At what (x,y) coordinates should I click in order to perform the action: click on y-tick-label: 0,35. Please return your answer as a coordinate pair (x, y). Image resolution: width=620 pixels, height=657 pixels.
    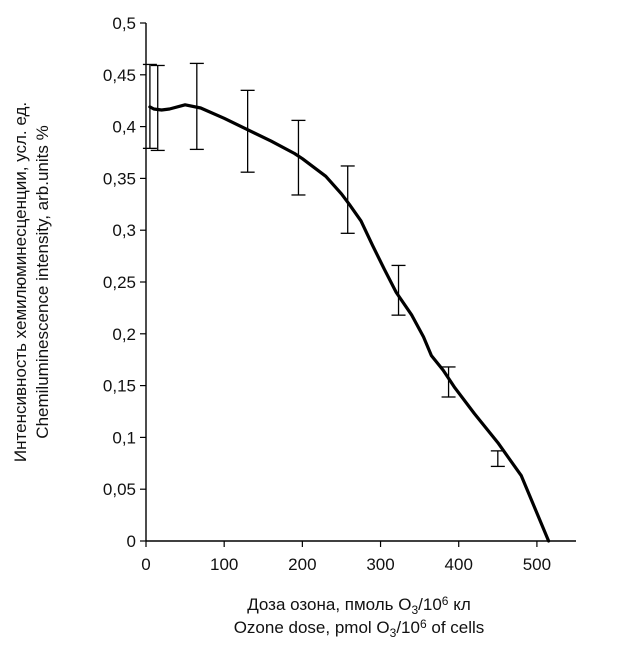
    Looking at the image, I should click on (119, 178).